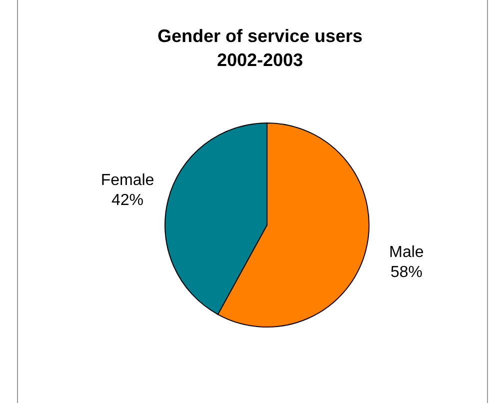  What do you see at coordinates (128, 201) in the screenshot?
I see `data-label: 42%` at bounding box center [128, 201].